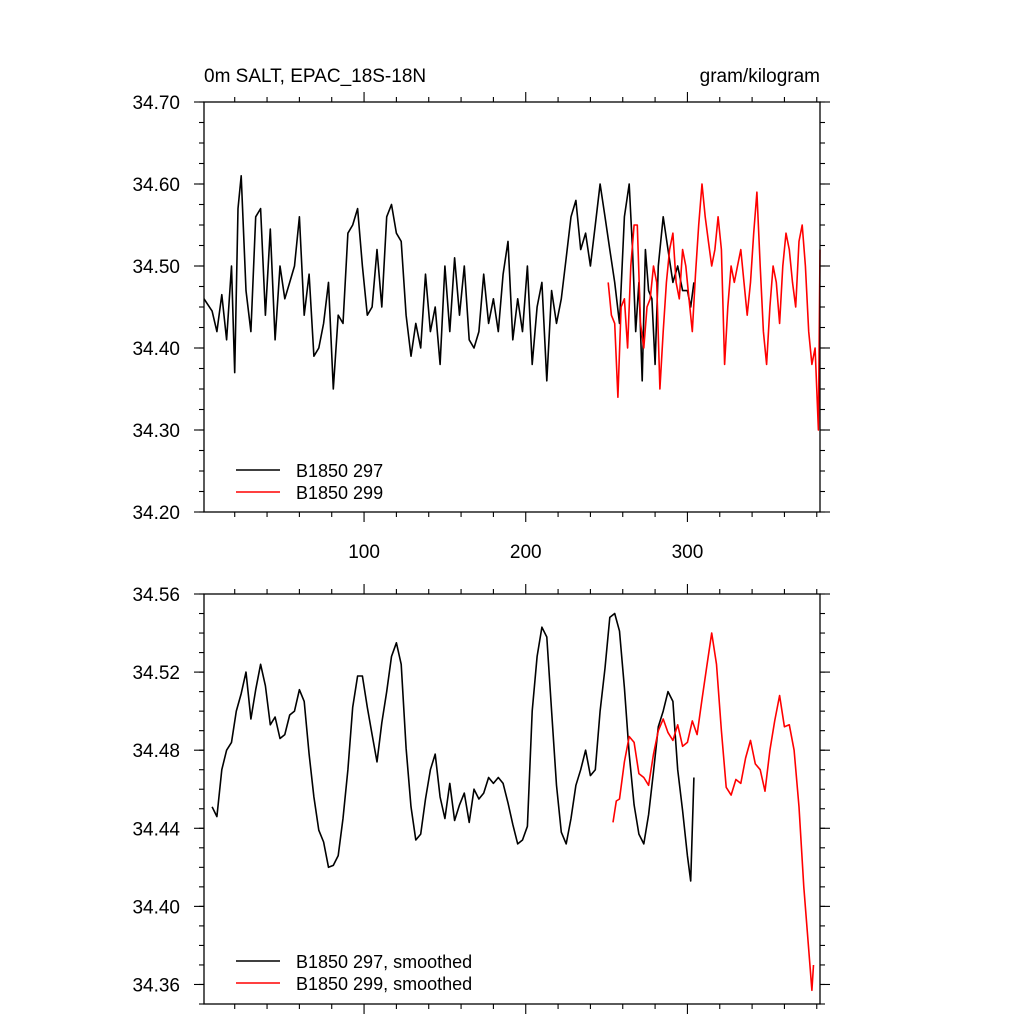 The height and width of the screenshot is (1024, 1024). Describe the element at coordinates (339, 493) in the screenshot. I see `legend-label: B1850 299` at that location.